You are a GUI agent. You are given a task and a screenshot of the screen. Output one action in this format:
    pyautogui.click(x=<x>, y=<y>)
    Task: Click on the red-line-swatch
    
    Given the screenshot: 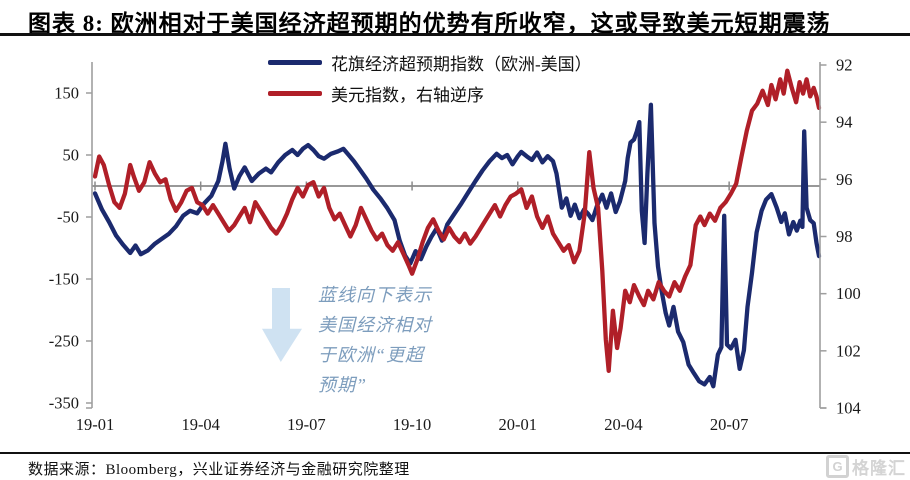 What is the action you would take?
    pyautogui.click(x=295, y=93)
    